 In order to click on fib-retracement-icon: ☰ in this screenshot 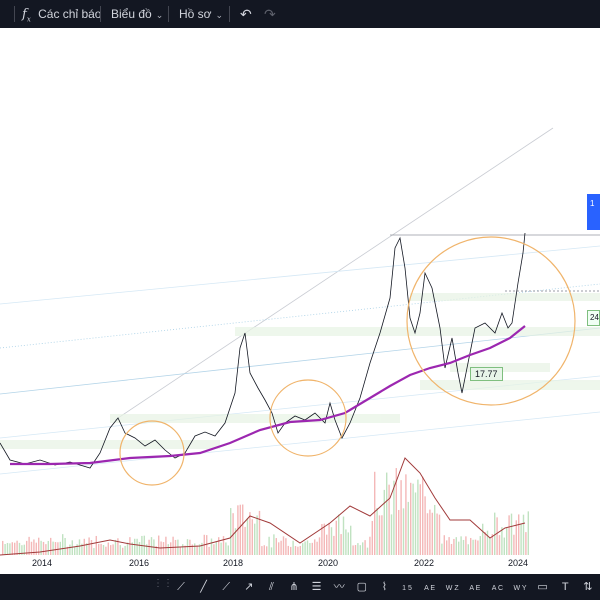, I will do `click(316, 587)`.